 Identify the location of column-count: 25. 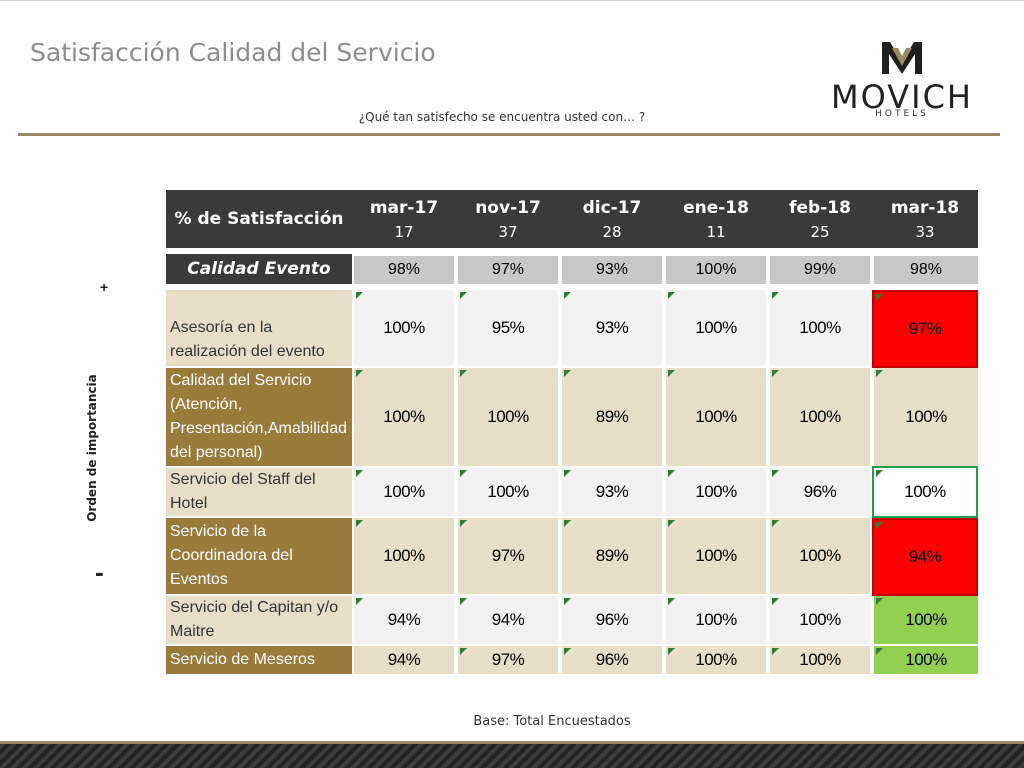
(820, 232).